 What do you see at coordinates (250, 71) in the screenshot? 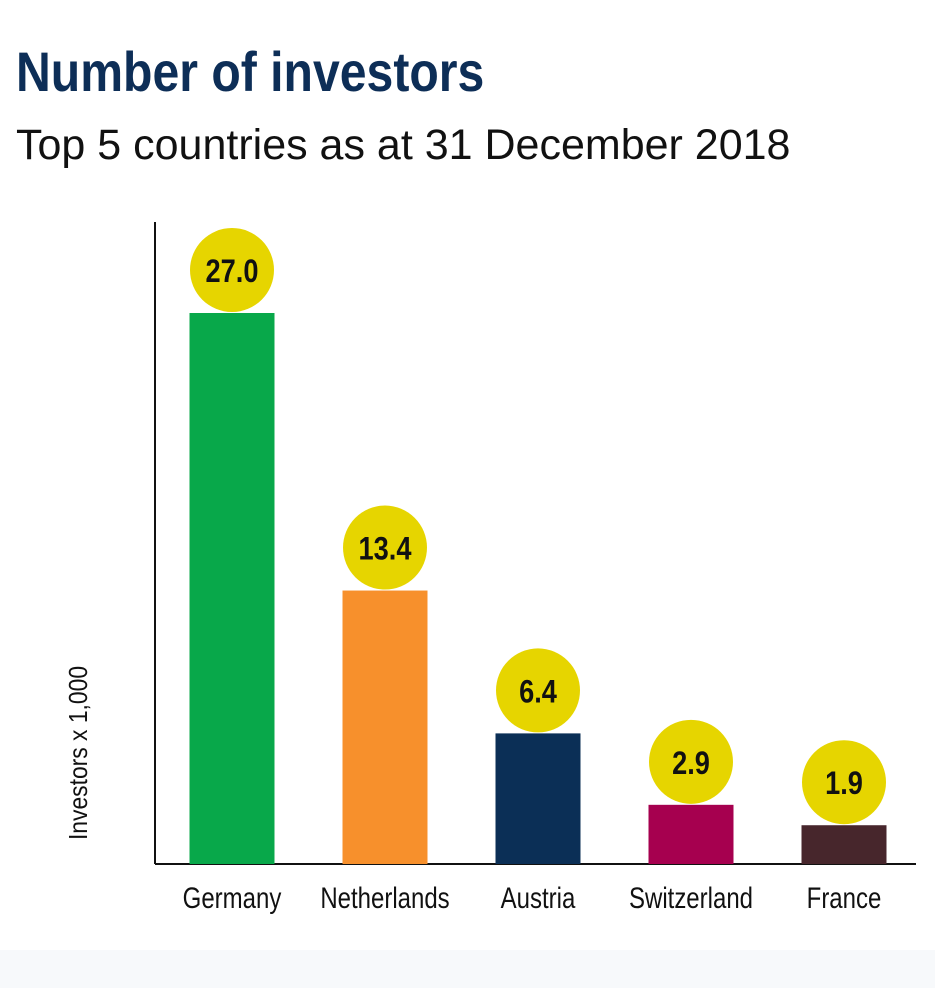
I see `chart-title: Number of investors` at bounding box center [250, 71].